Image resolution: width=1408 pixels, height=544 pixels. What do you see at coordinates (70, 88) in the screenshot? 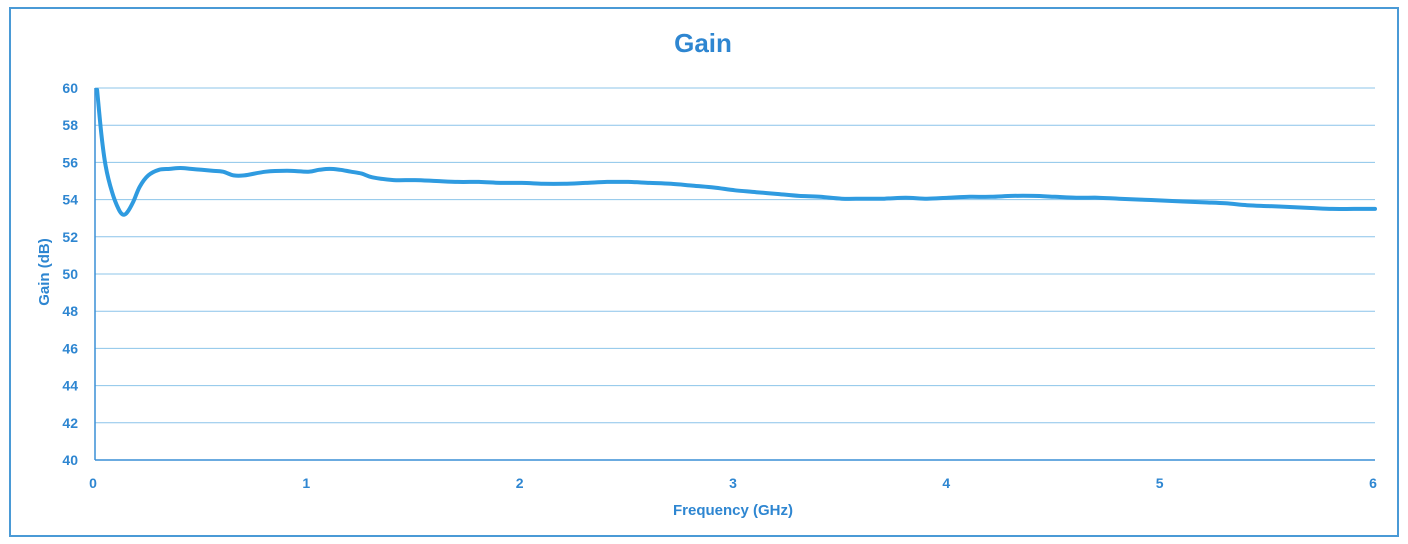
I see `y-tick-label: 60` at bounding box center [70, 88].